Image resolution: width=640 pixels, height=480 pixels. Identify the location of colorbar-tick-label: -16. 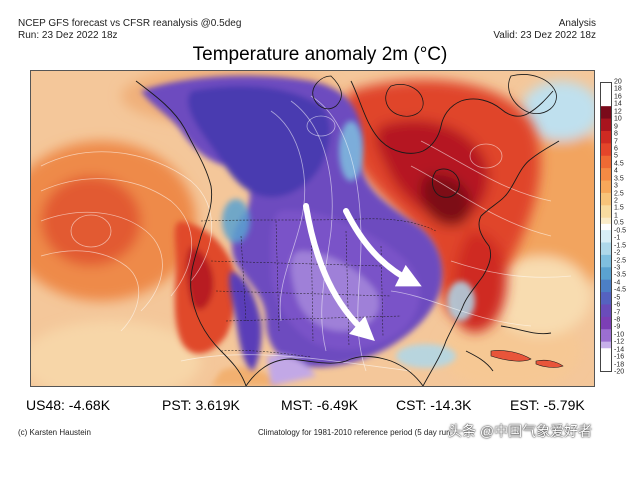
(619, 357).